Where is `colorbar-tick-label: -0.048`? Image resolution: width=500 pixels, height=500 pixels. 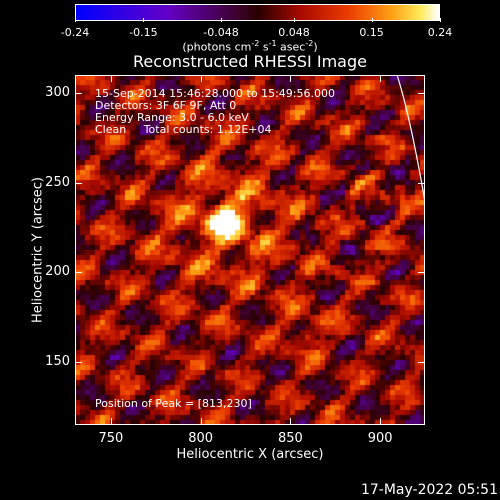 colorbar-tick-label: -0.048 is located at coordinates (221, 32).